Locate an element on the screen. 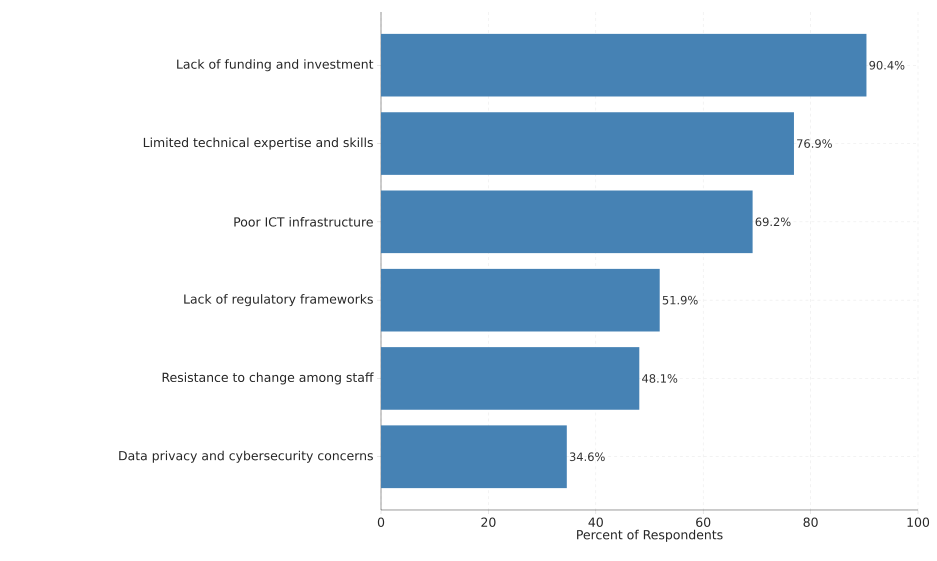 The image size is (937, 561). y-tick-label: Limited technical expertise and skills is located at coordinates (258, 144).